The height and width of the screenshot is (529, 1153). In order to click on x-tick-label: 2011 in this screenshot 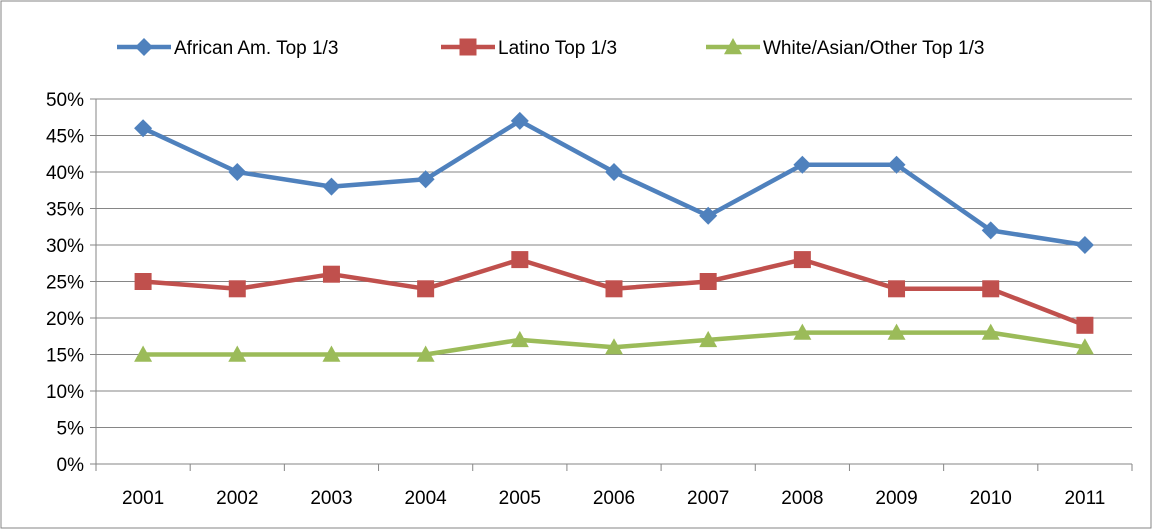, I will do `click(1084, 498)`.